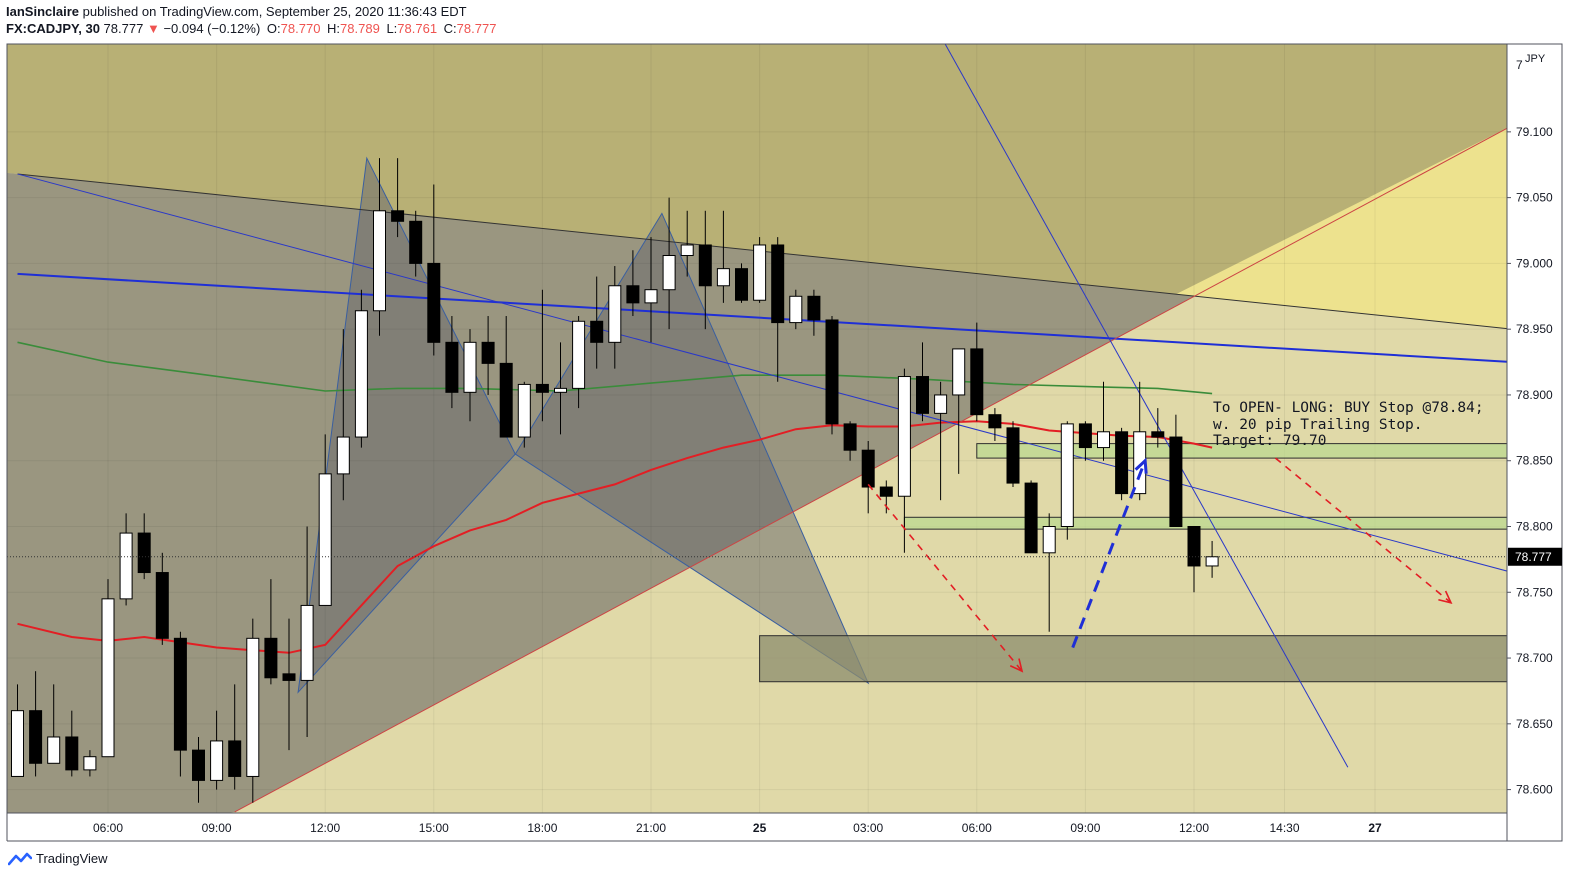  Describe the element at coordinates (1534, 263) in the screenshot. I see `y-tick-label: 79.000` at that location.